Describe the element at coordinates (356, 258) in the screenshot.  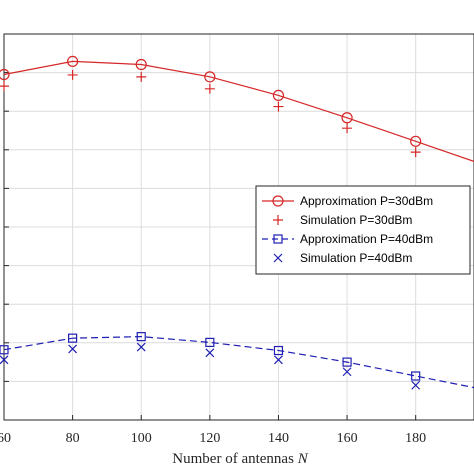
I see `legend-label: Simulation P=40dBm` at that location.